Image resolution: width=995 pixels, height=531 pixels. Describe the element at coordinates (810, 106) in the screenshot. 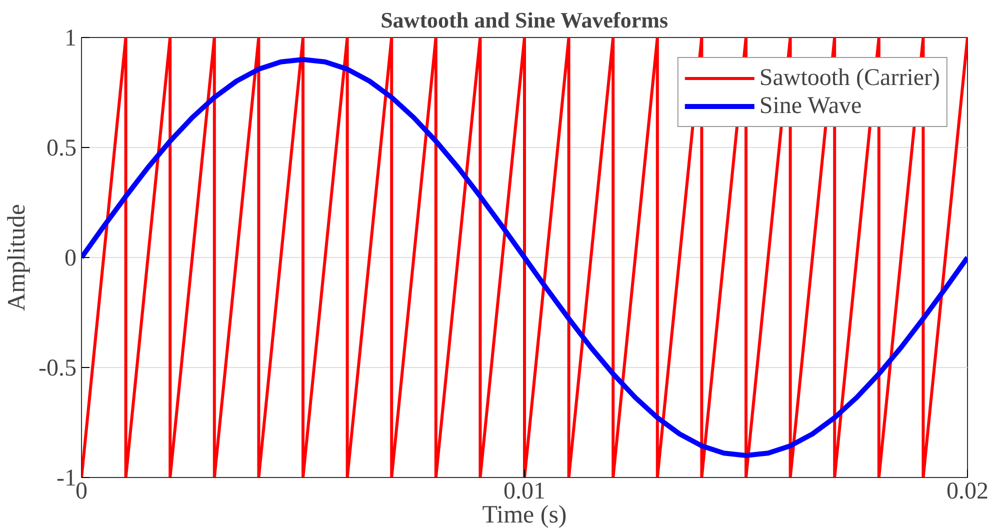

I see `legend-label: Sine Wave` at that location.